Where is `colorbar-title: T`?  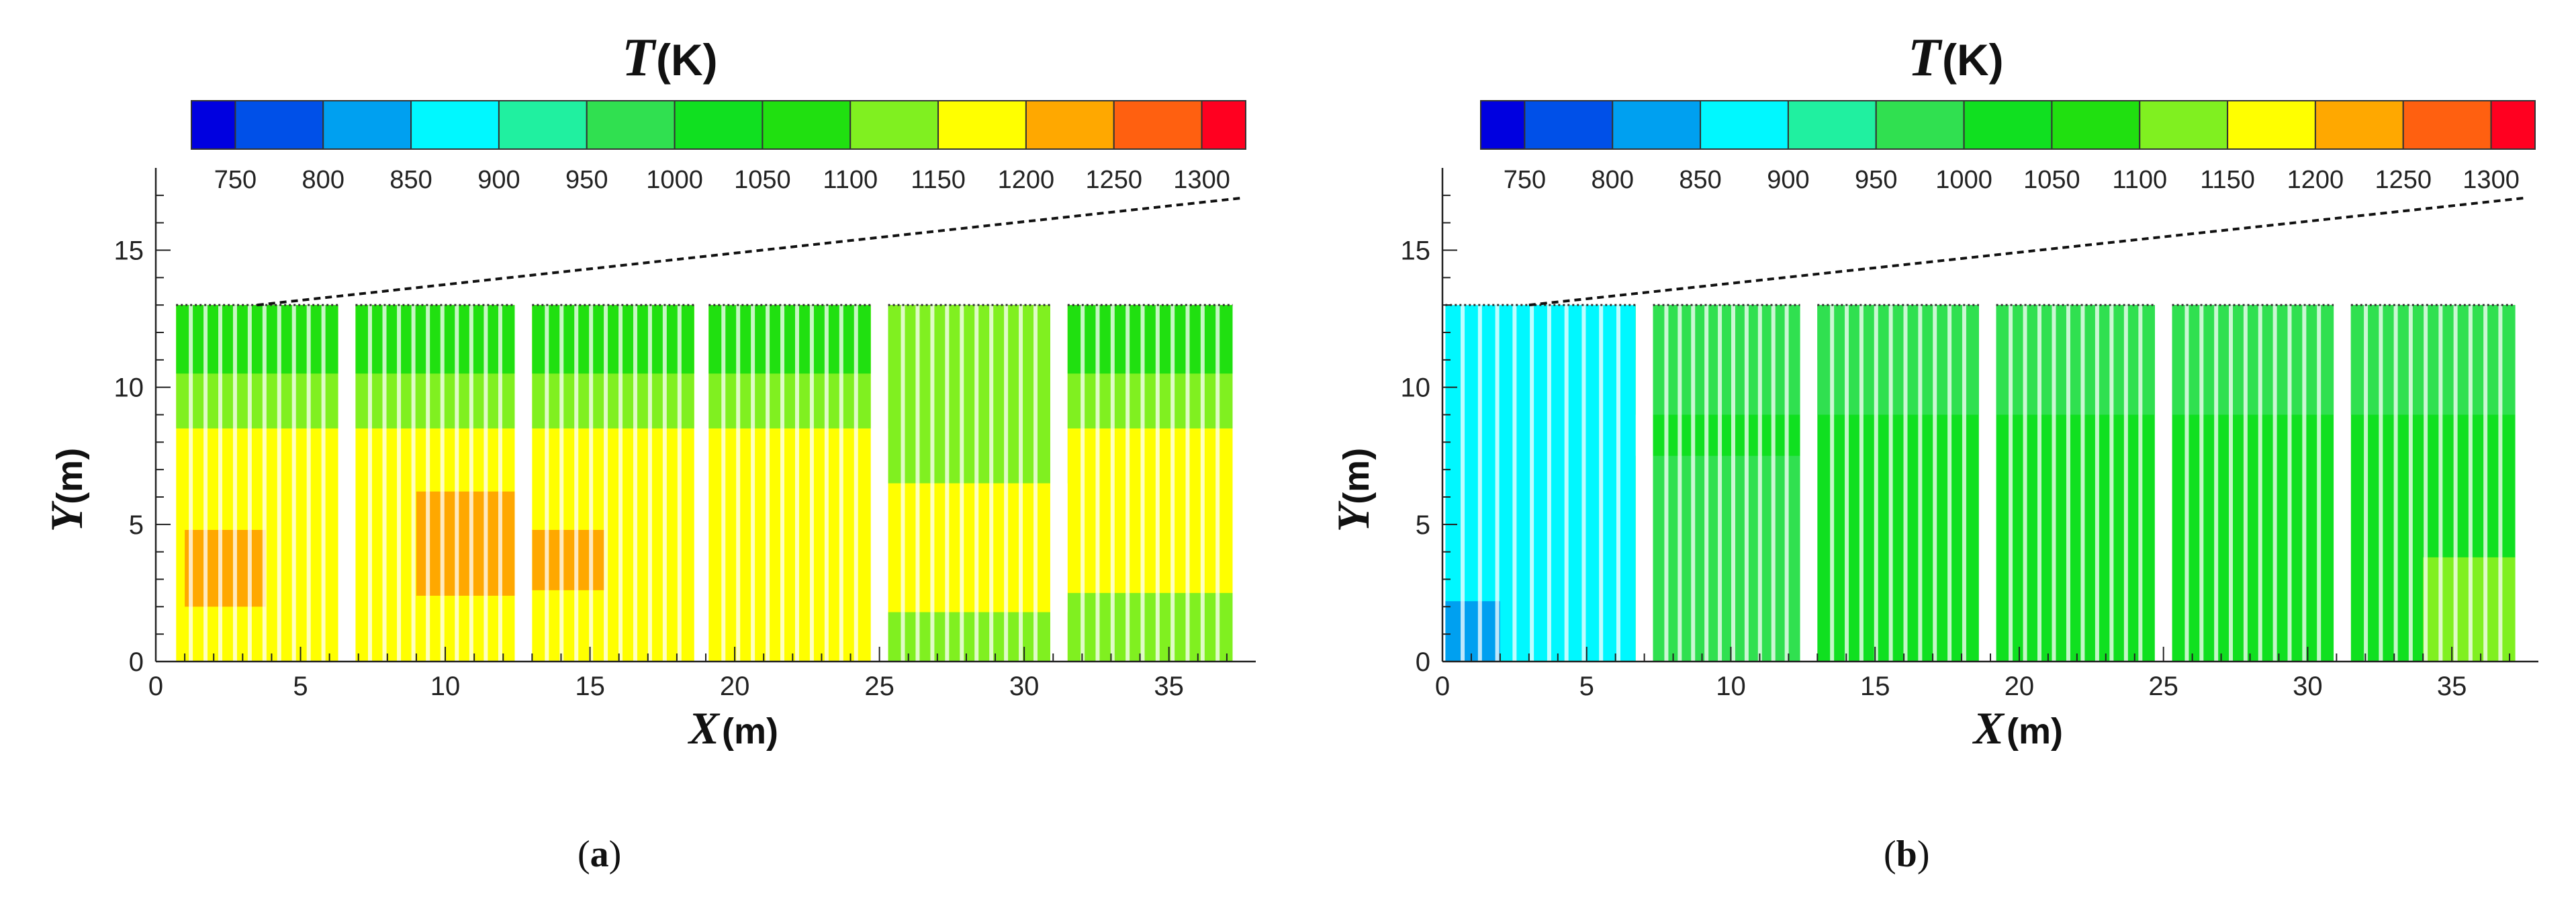 colorbar-title: T is located at coordinates (1925, 58).